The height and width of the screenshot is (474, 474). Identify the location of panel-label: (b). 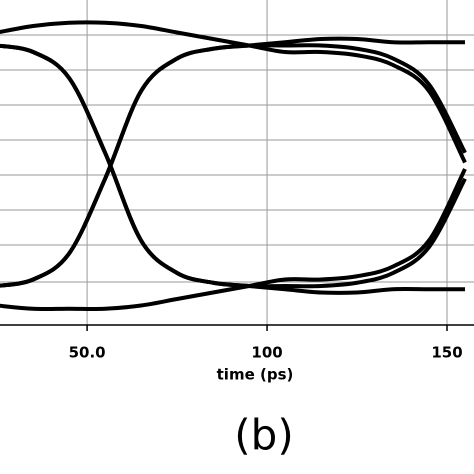
(263, 435).